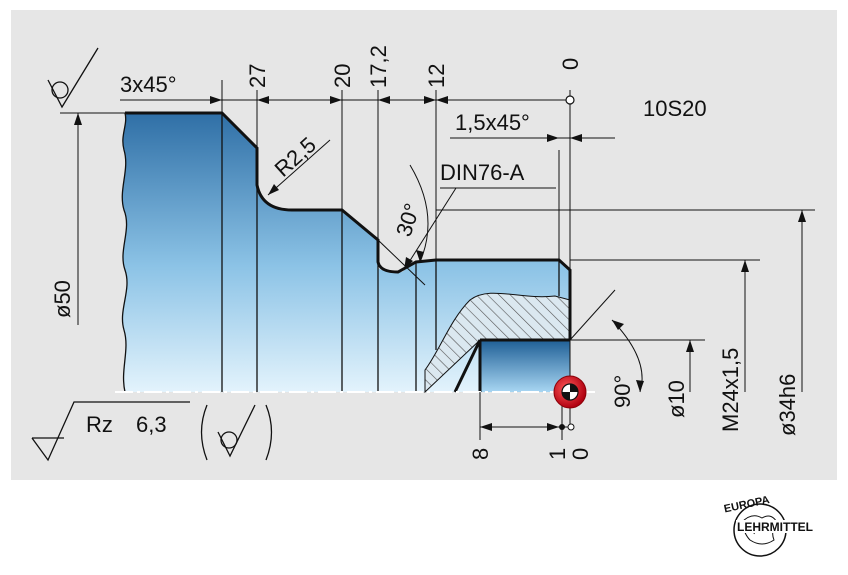  I want to click on surface-symbol-bracket-icon, so click(236, 432).